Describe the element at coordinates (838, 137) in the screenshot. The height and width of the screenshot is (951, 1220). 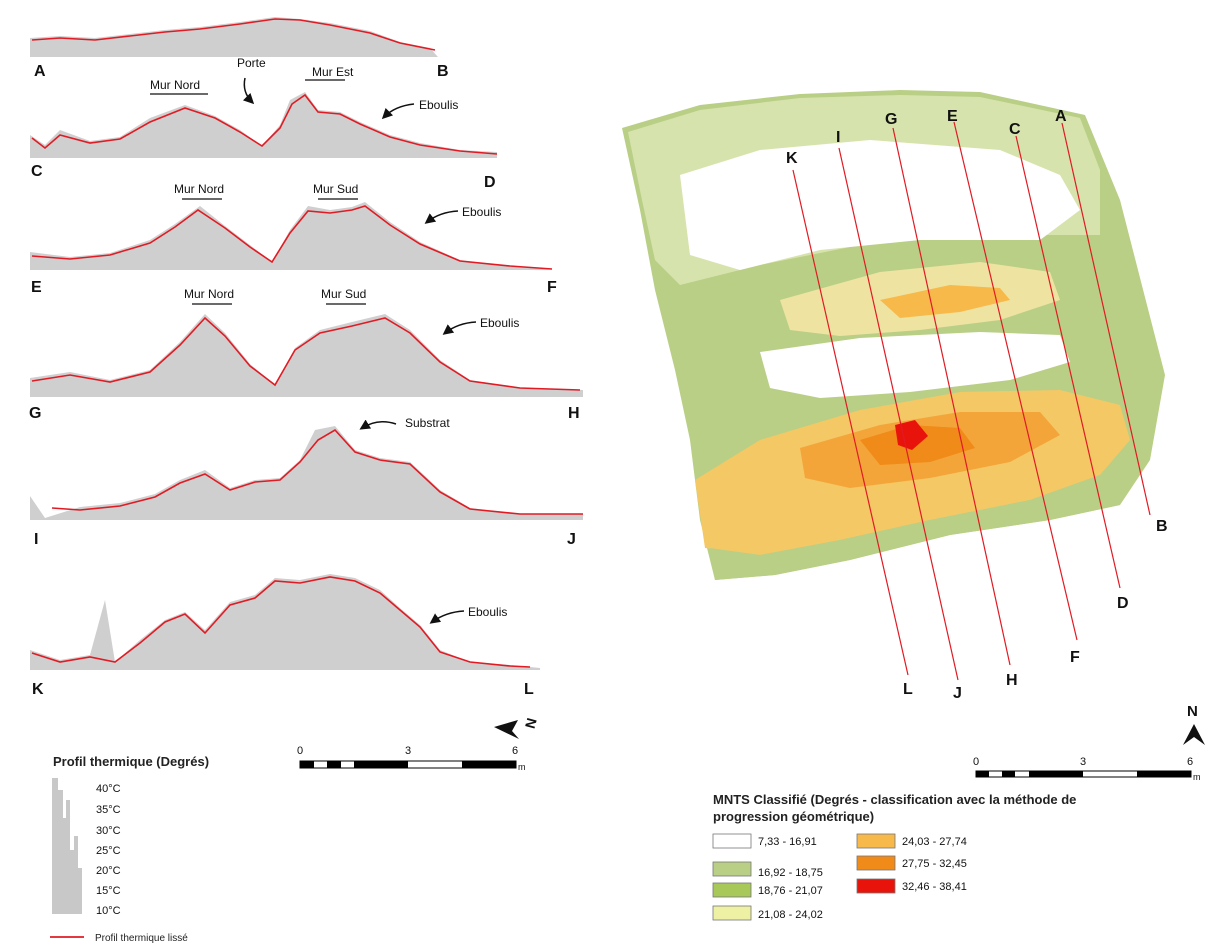
I see `transect-label-start: I` at that location.